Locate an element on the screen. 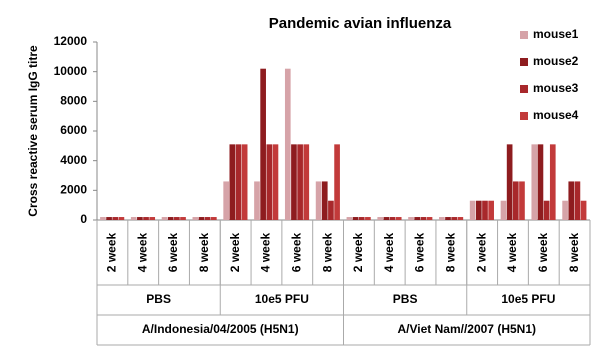 This screenshot has width=611, height=359. group-label: 10e5 PFU is located at coordinates (282, 299).